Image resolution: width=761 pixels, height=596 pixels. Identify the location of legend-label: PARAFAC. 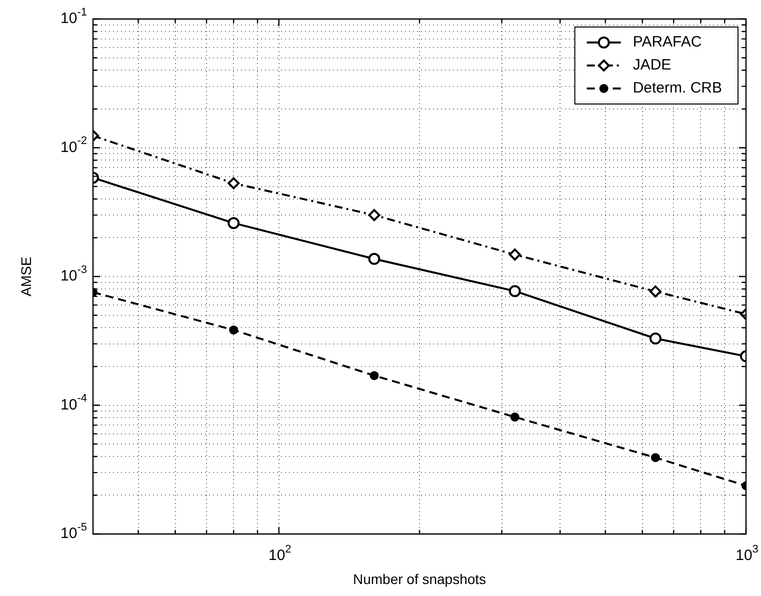
(667, 42).